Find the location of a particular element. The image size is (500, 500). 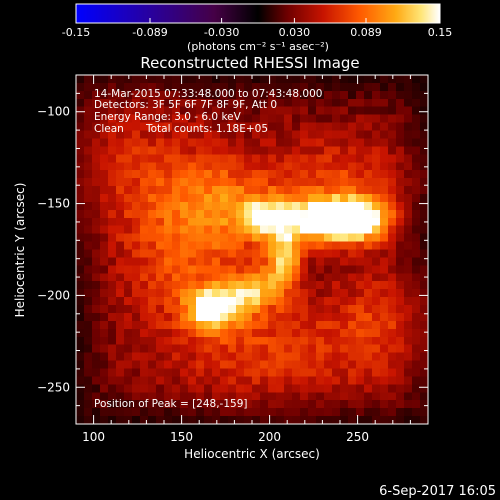

y-tick-label: −200 is located at coordinates (53, 295).